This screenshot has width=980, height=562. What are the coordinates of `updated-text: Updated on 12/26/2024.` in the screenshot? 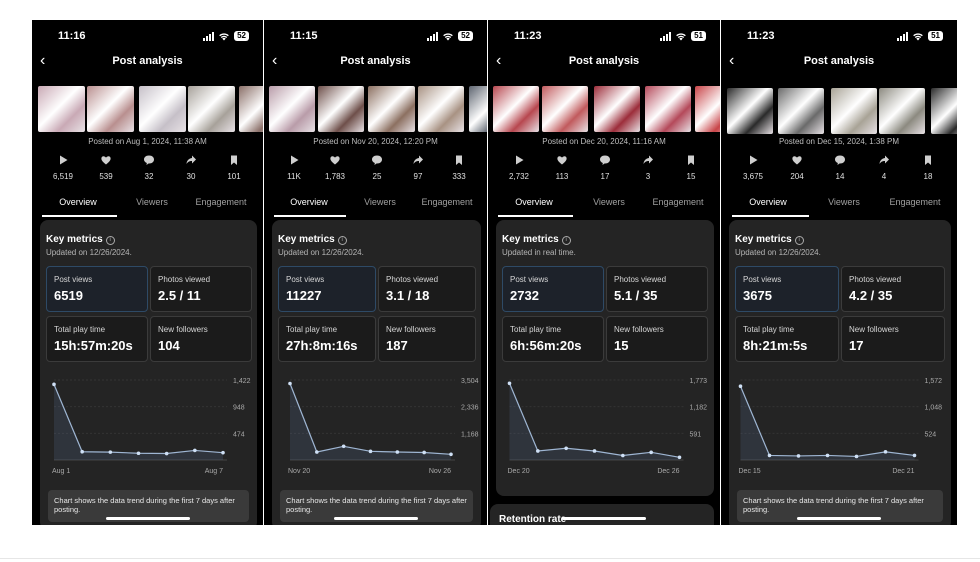 It's located at (89, 252).